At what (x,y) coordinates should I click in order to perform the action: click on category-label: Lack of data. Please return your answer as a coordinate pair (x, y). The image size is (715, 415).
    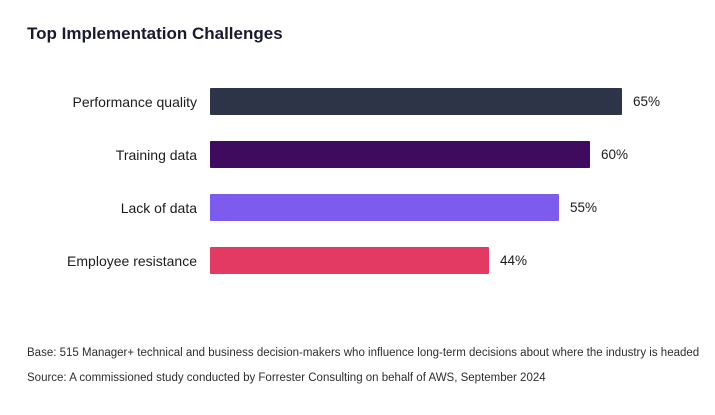
    Looking at the image, I should click on (158, 207).